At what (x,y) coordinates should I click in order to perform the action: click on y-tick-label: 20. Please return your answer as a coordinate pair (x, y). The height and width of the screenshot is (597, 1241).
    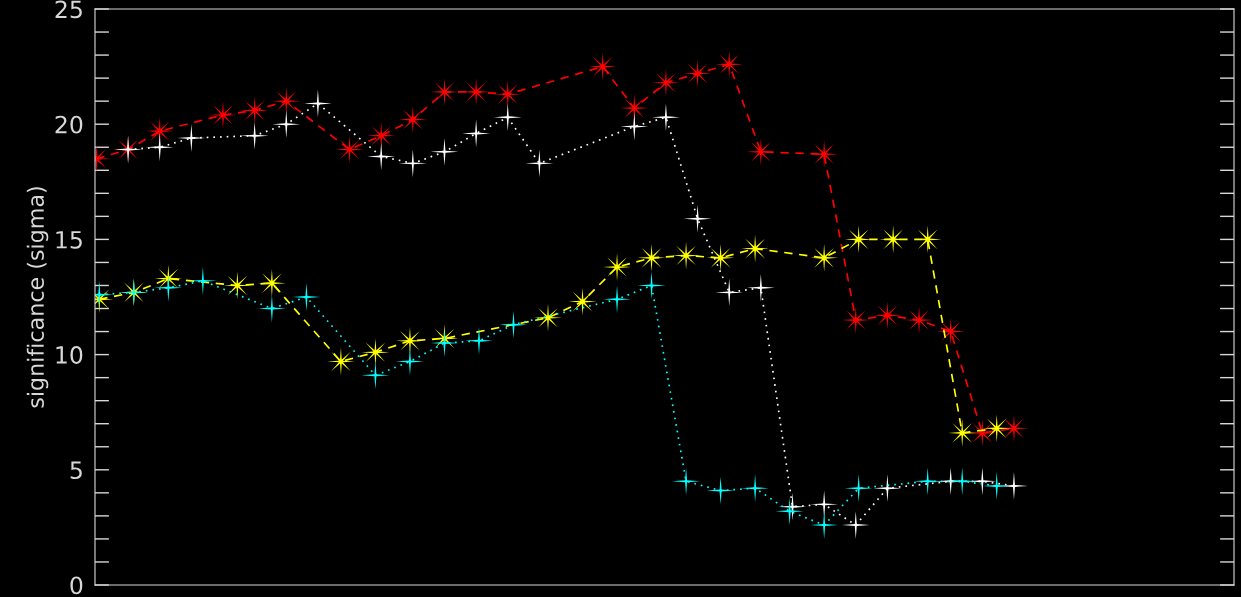
    Looking at the image, I should click on (69, 124).